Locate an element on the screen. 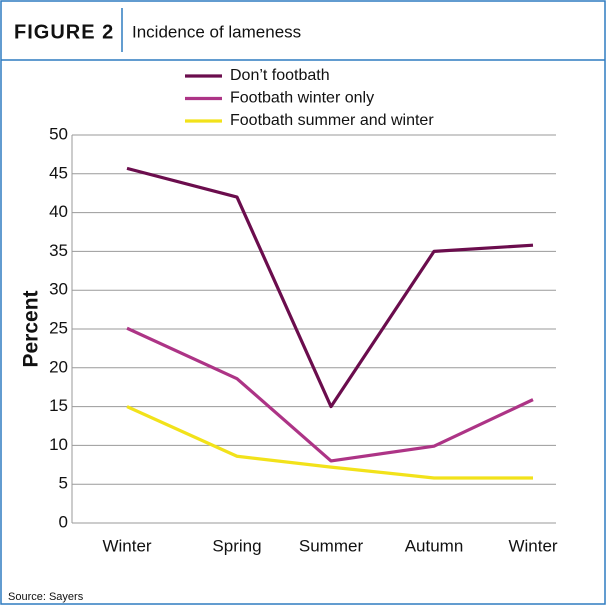 The width and height of the screenshot is (610, 615). legend-label: Footbath summer and winter is located at coordinates (332, 120).